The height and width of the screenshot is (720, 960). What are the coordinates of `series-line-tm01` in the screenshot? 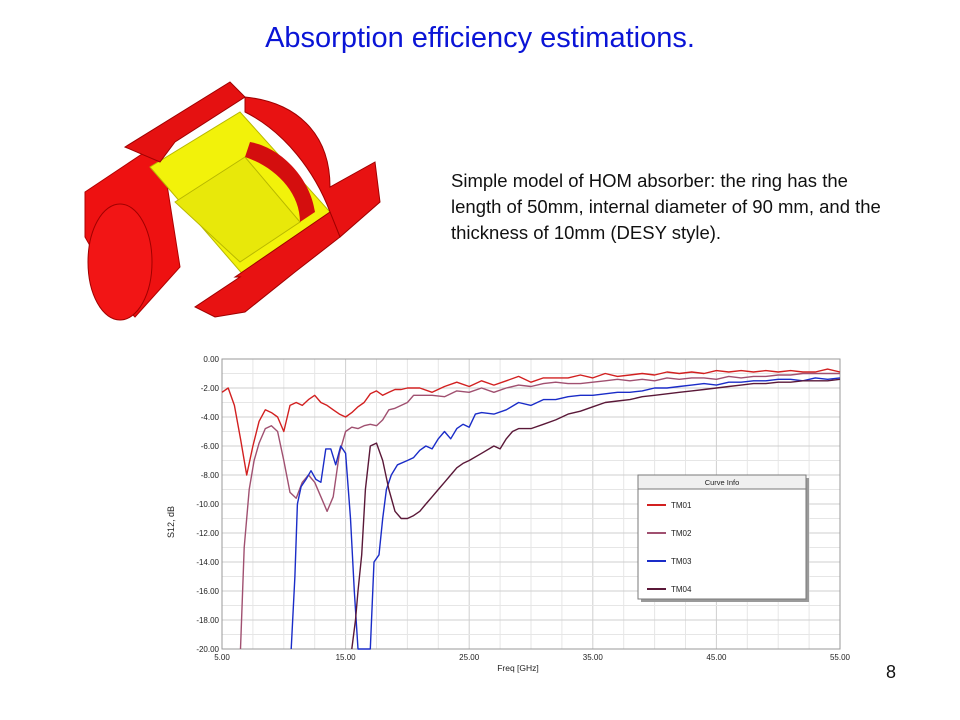 It's located at (531, 422).